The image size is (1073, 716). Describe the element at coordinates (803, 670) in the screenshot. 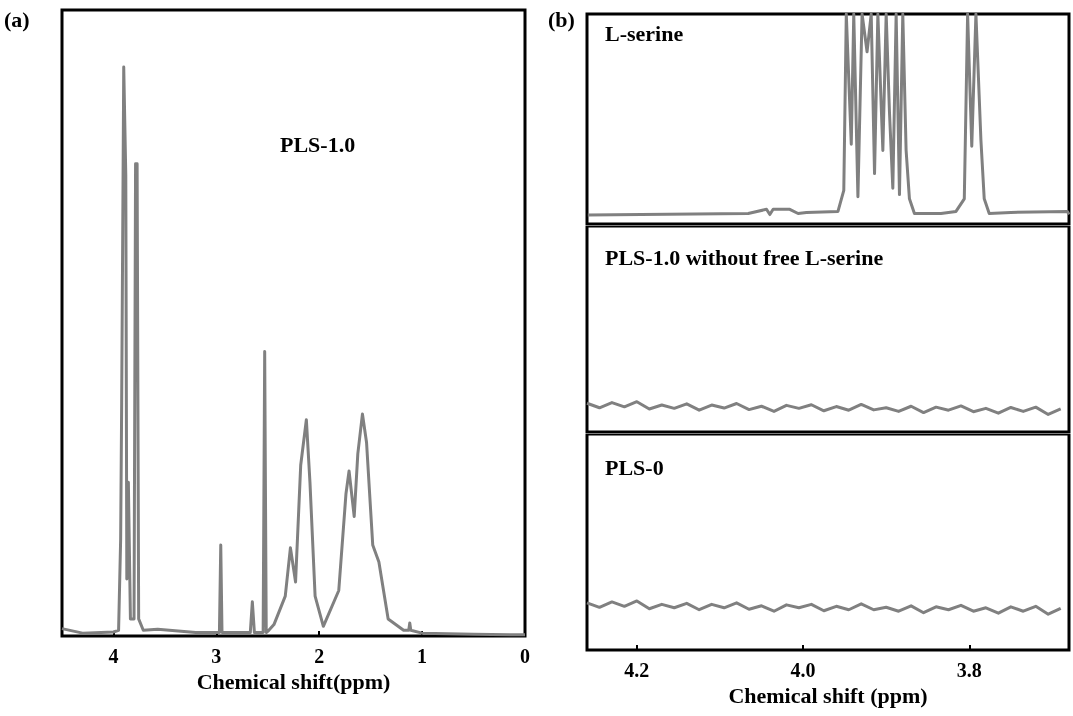

I see `x-tick-label: 4.0` at that location.